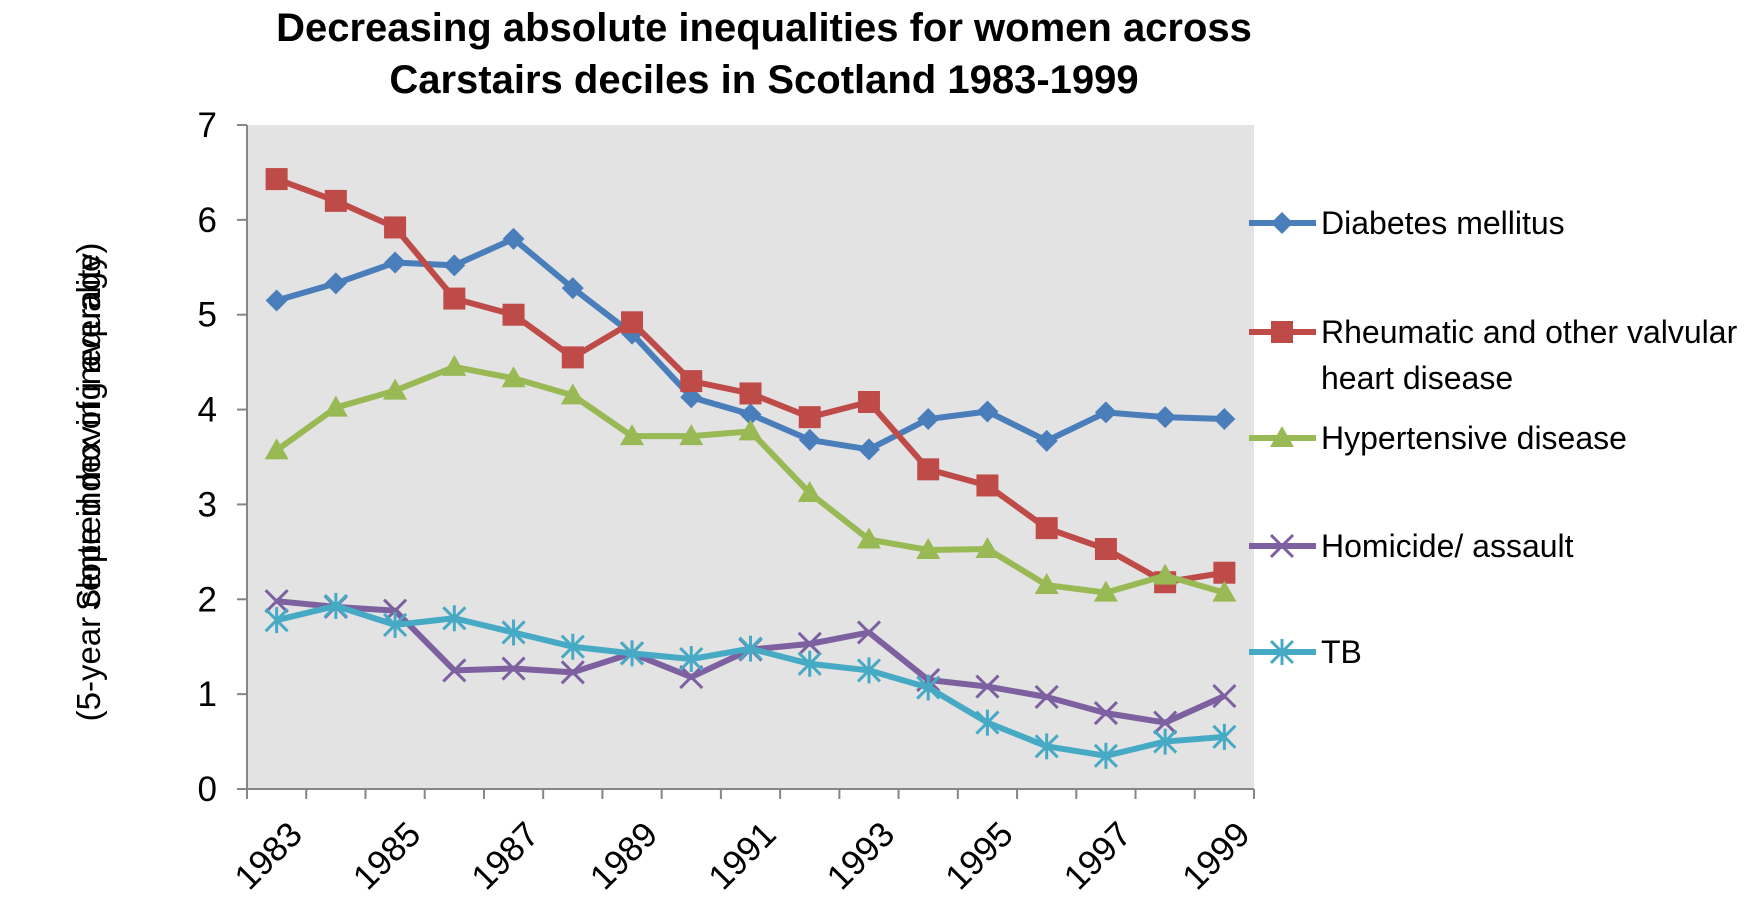  What do you see at coordinates (624, 856) in the screenshot?
I see `x-tick-label: 1989` at bounding box center [624, 856].